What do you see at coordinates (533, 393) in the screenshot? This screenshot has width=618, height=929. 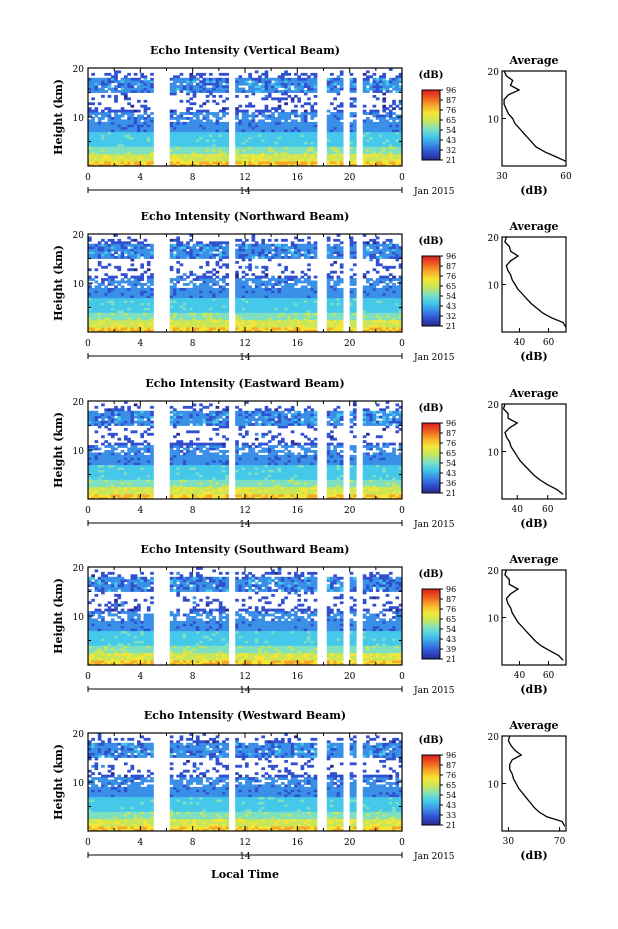 I see `profile-title: Average` at bounding box center [533, 393].